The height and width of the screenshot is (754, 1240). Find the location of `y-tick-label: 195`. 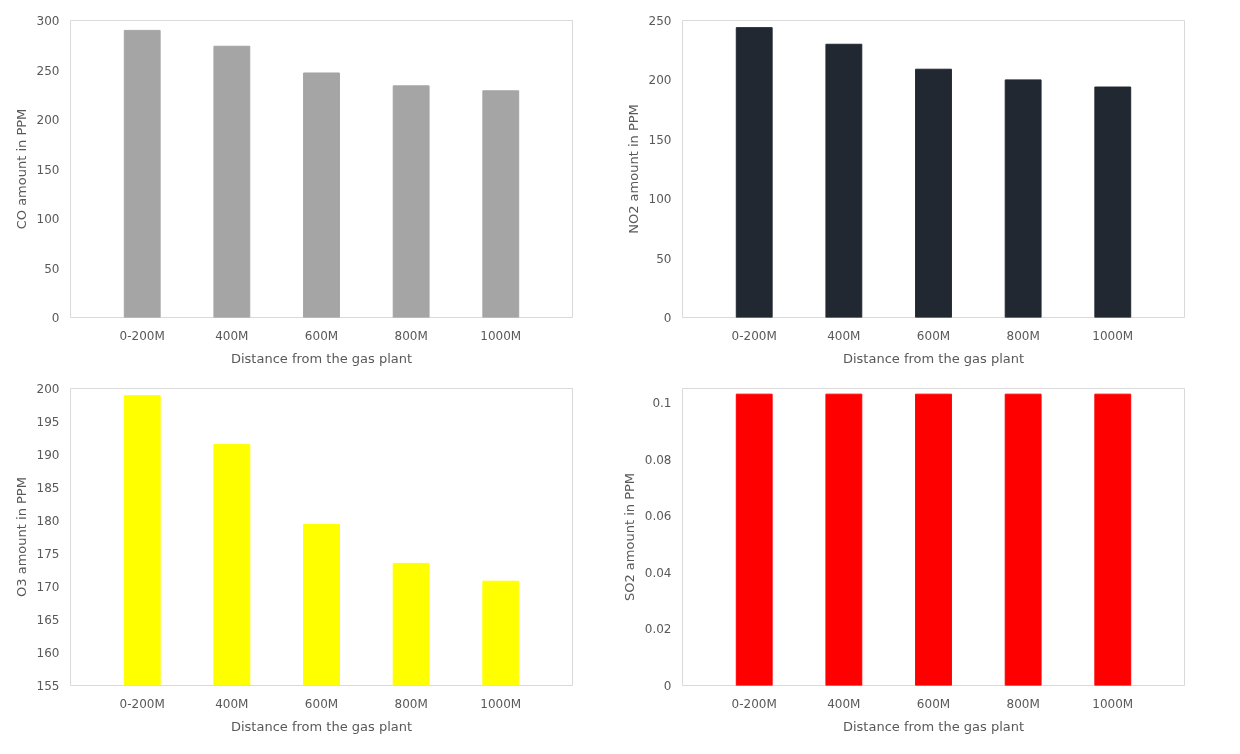

y-tick-label: 195 is located at coordinates (48, 422).